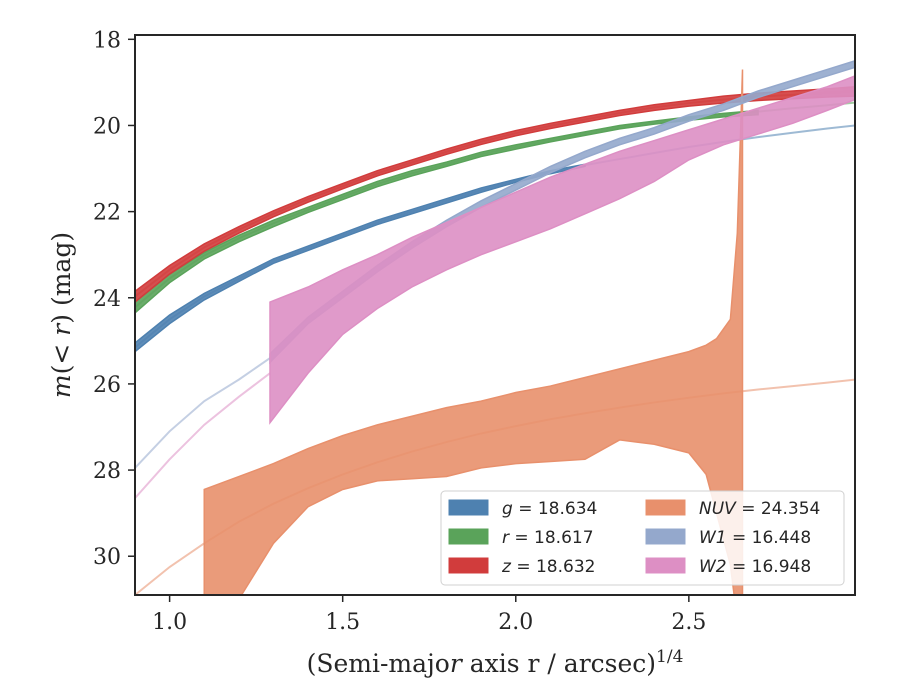 Image resolution: width=900 pixels, height=700 pixels. Describe the element at coordinates (665, 507) in the screenshot. I see `legend-swatch-nuv` at that location.